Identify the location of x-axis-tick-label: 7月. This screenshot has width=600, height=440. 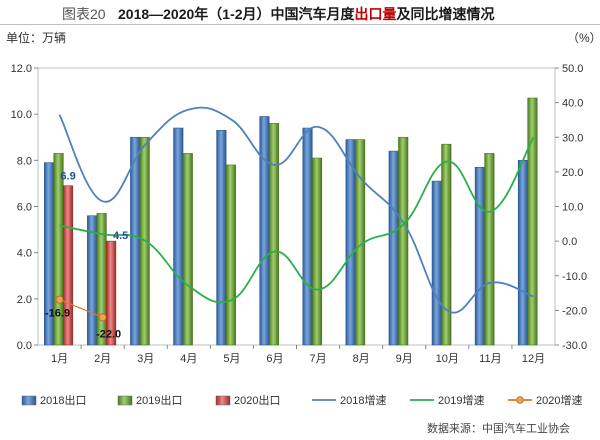
(317, 359).